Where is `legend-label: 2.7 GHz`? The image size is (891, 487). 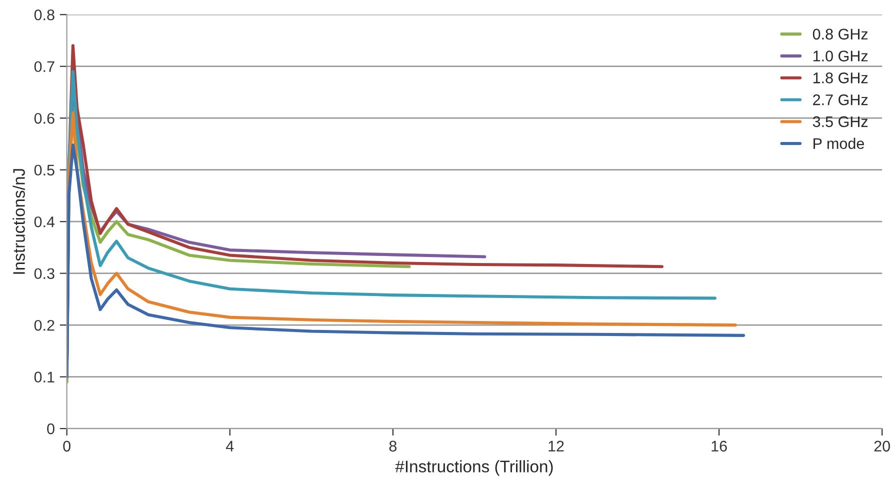
legend-label: 2.7 GHz is located at coordinates (840, 100).